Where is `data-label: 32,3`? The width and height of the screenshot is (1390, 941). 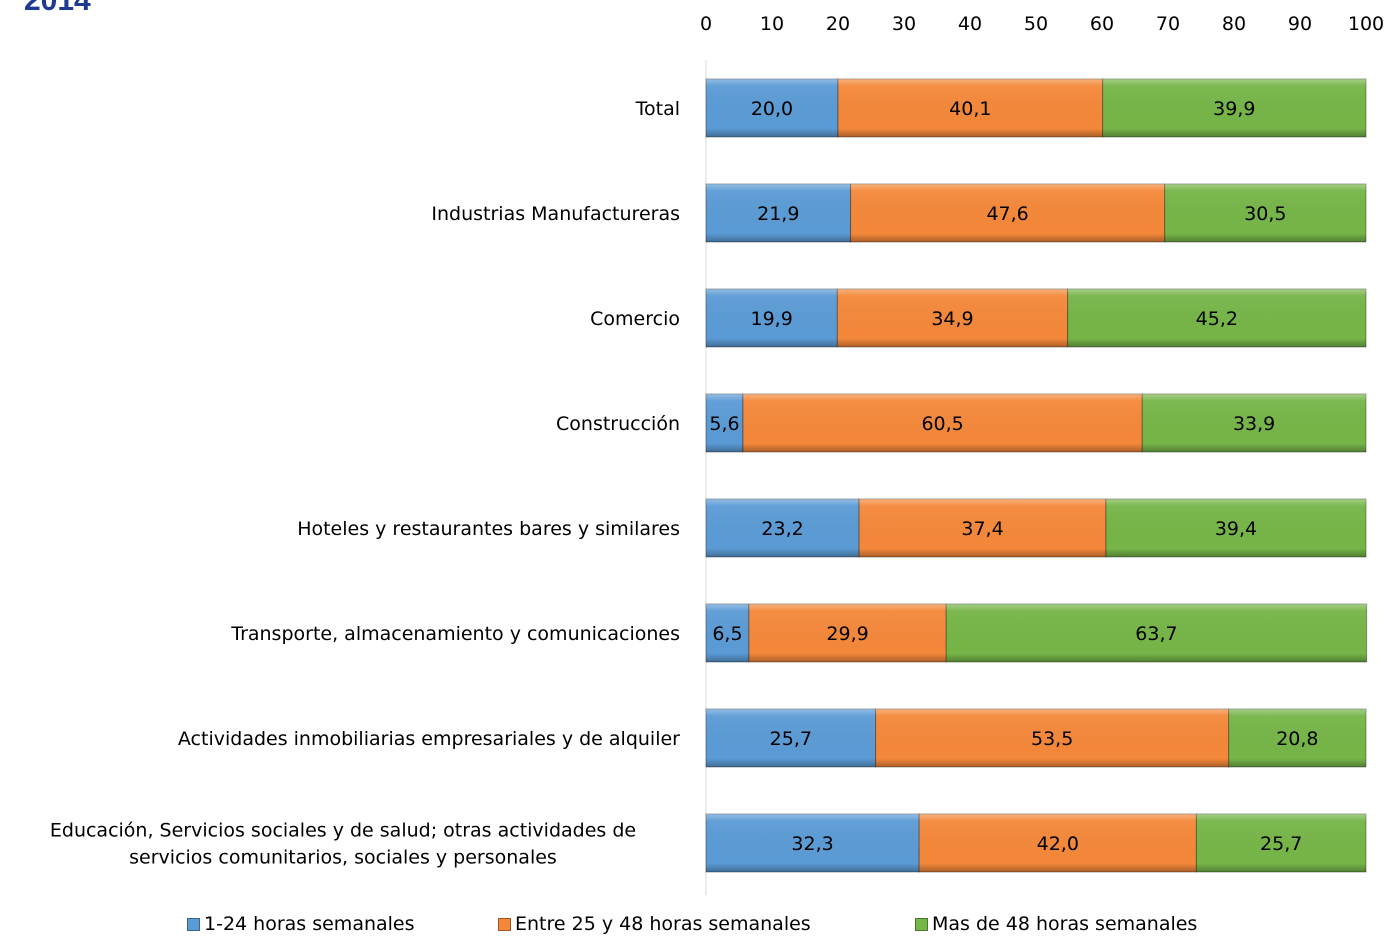 data-label: 32,3 is located at coordinates (812, 844).